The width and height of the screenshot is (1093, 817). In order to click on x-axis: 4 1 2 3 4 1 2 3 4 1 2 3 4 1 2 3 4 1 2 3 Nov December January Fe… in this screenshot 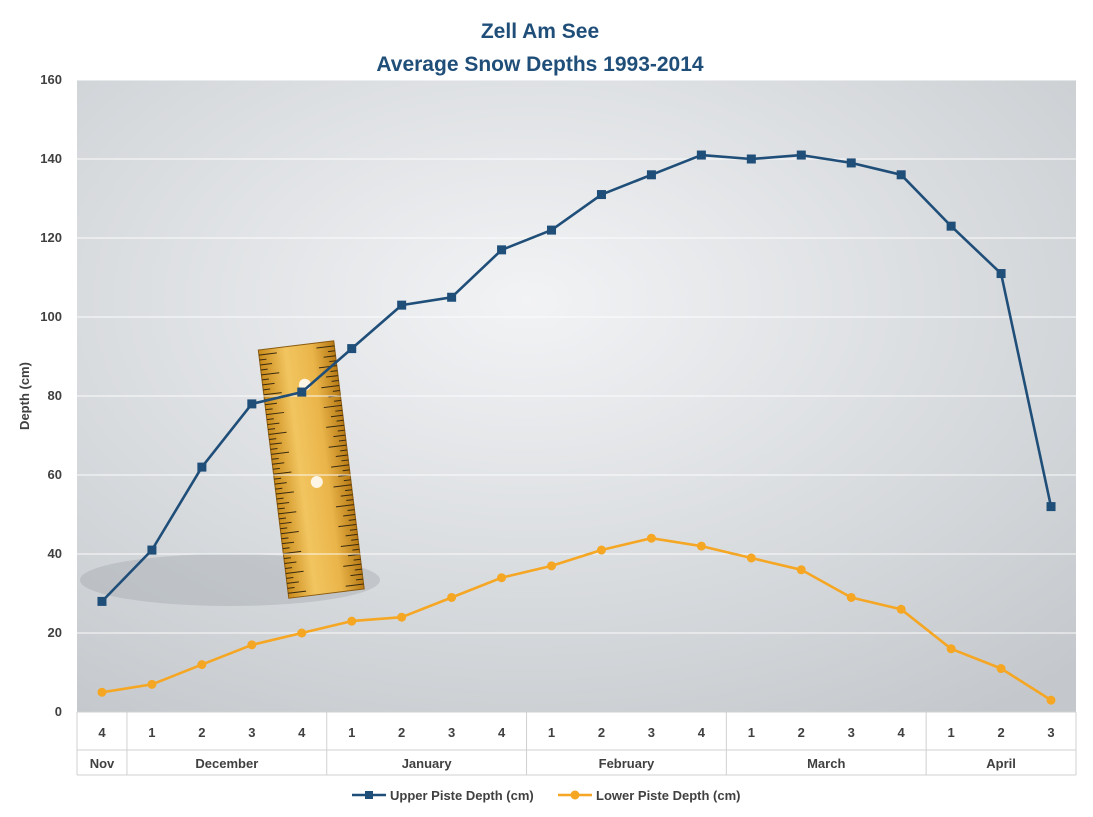, I will do `click(576, 743)`.